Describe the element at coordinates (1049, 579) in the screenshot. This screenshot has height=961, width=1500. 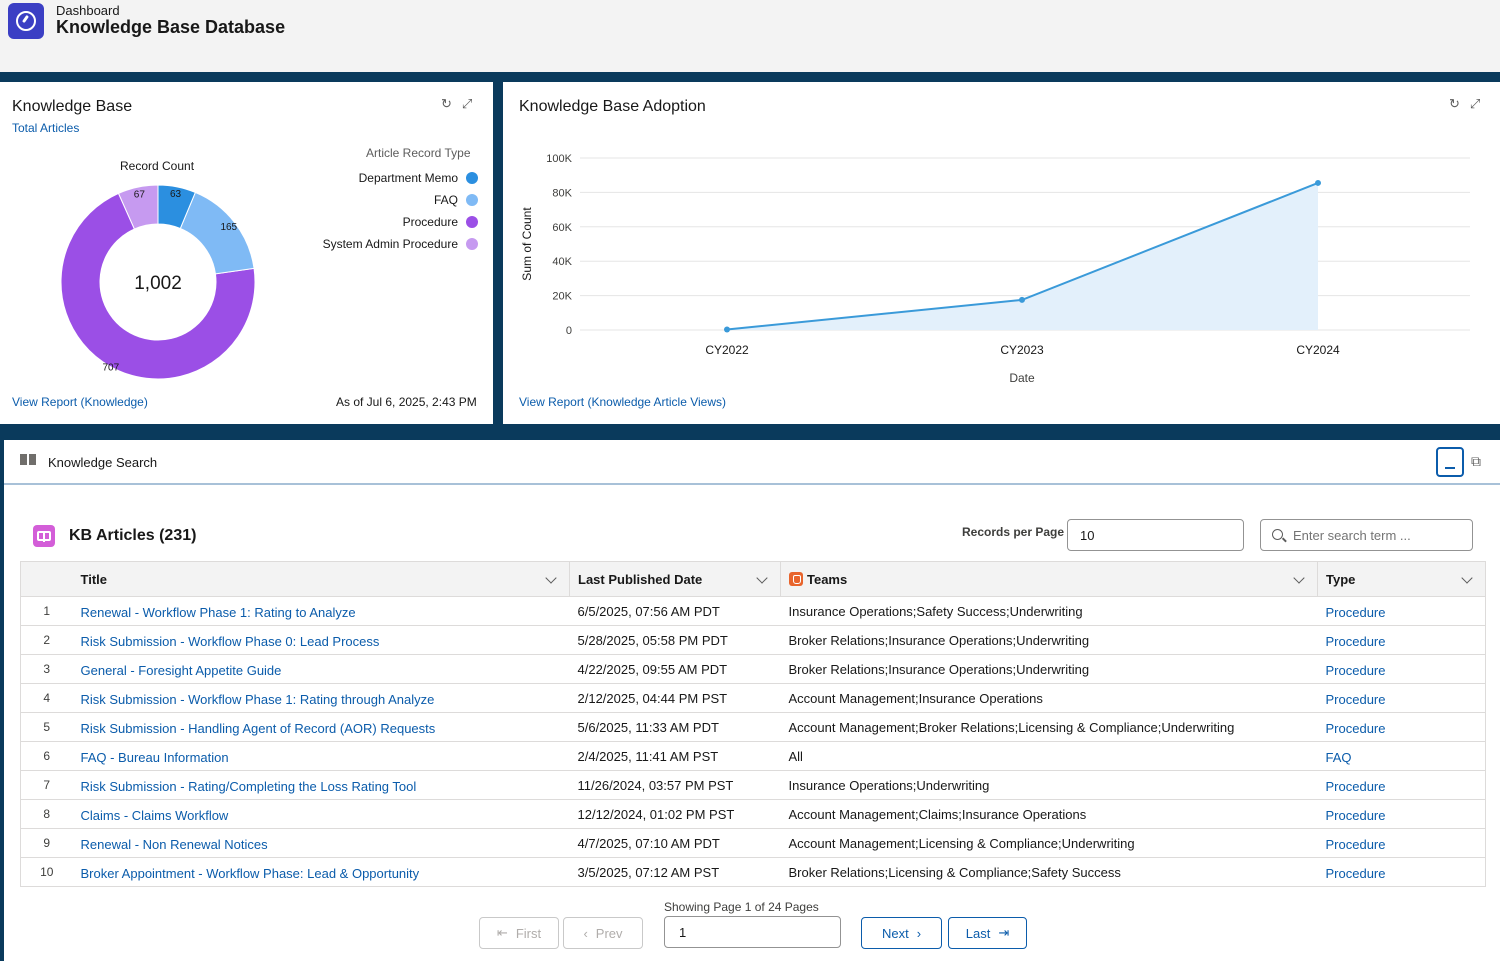
I see `column-header-teams: Teams` at that location.